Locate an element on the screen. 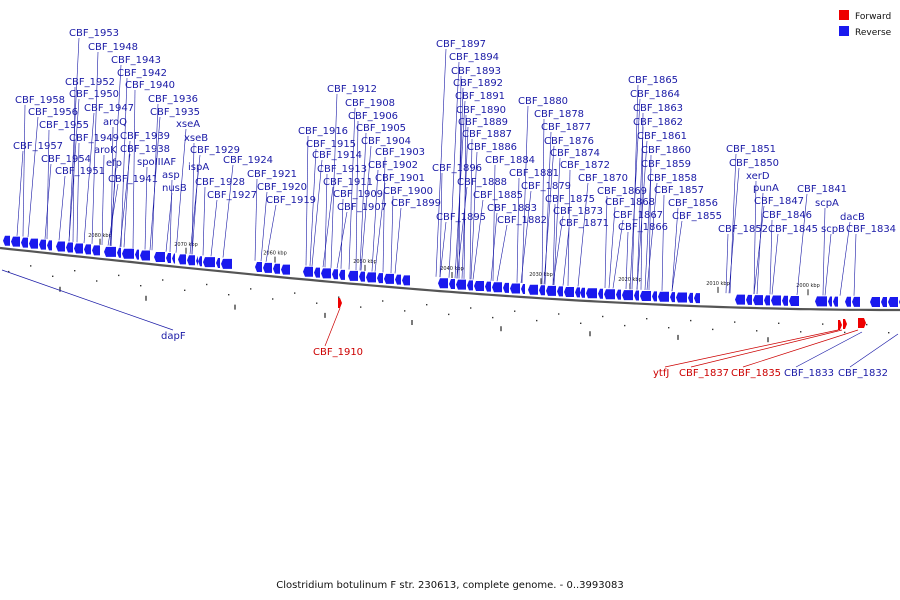 The image size is (900, 600). gene-label: CBF_1865 is located at coordinates (653, 80).